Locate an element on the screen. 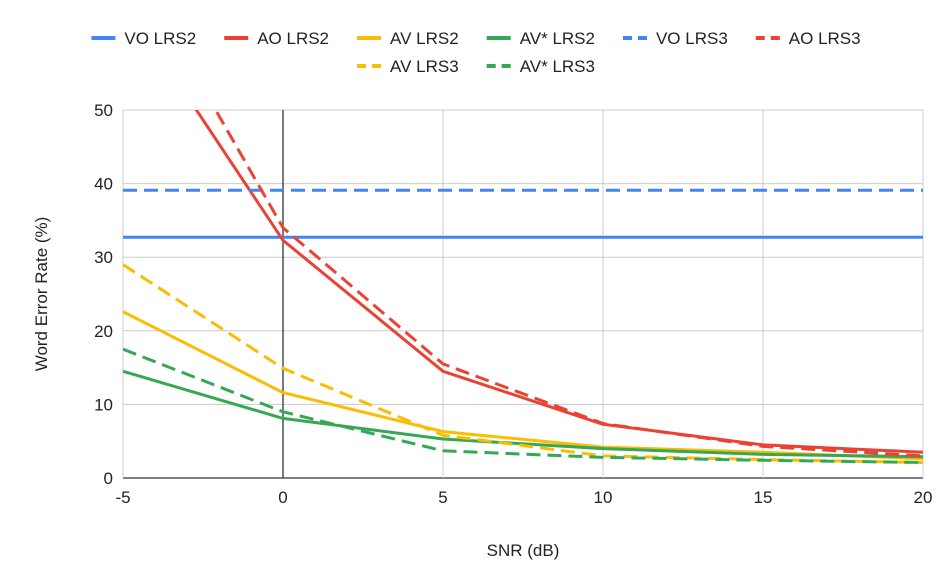 The width and height of the screenshot is (952, 588). y-tick-label: 20 is located at coordinates (103, 331).